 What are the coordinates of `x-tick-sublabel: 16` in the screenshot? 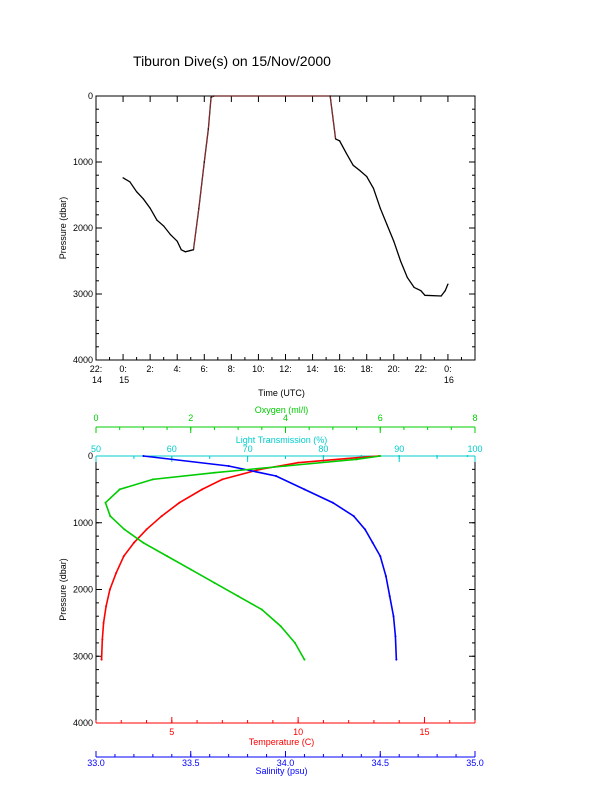 It's located at (449, 380).